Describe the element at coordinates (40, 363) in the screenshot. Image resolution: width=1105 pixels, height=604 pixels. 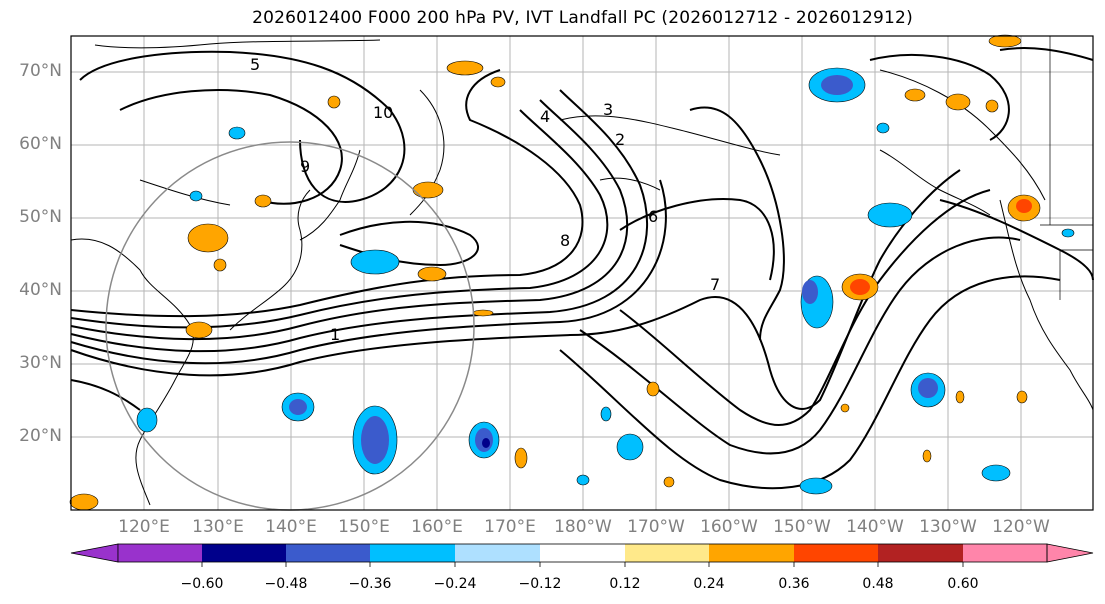
I see `lat-label: 30°N` at that location.